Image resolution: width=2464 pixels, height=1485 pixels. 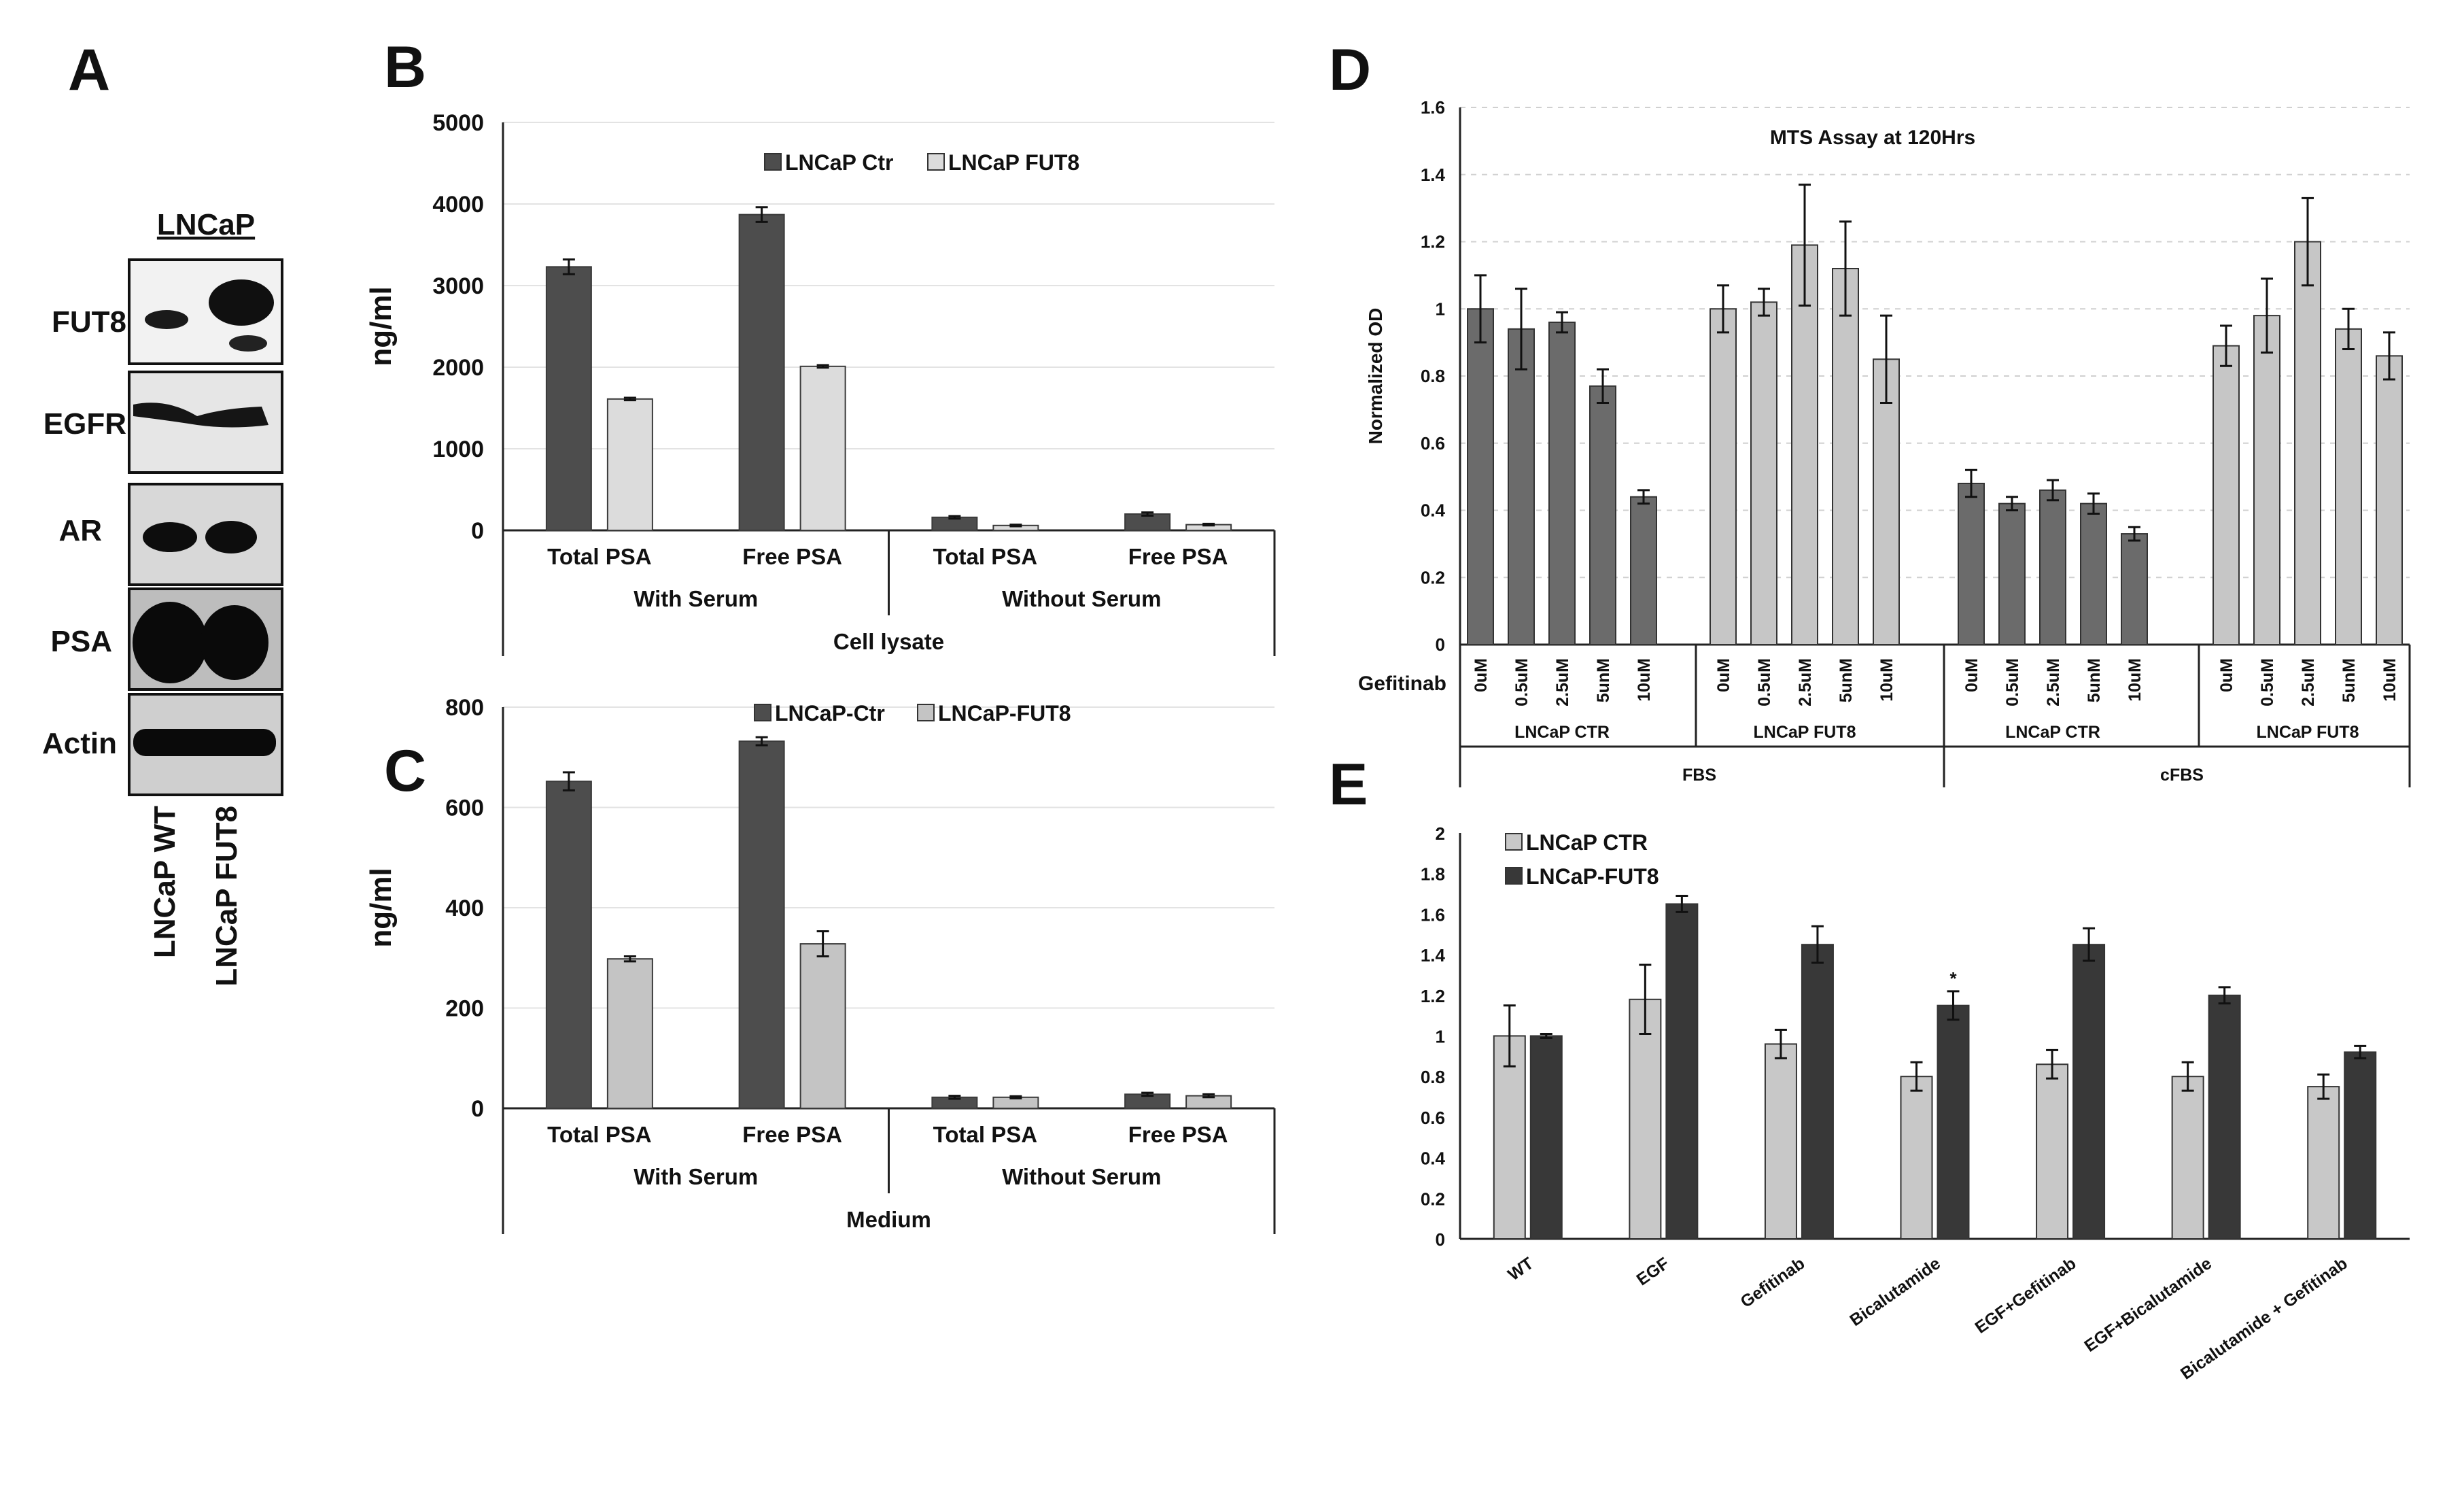 What do you see at coordinates (2267, 682) in the screenshot?
I see `dose-label: 0.5uM` at bounding box center [2267, 682].